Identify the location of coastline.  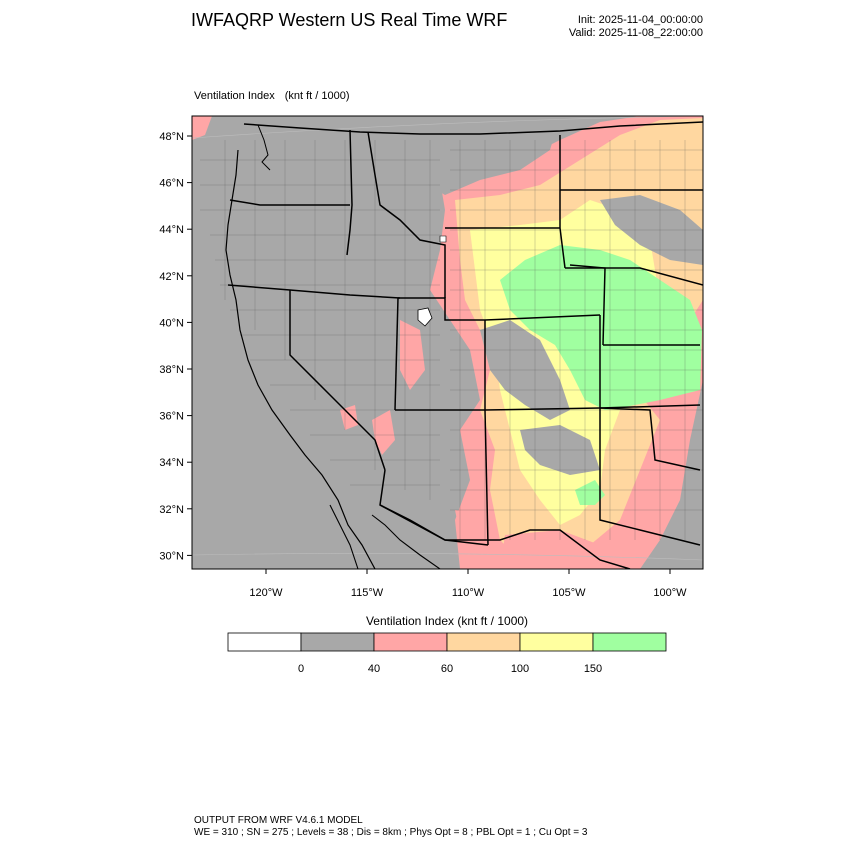
(300, 359).